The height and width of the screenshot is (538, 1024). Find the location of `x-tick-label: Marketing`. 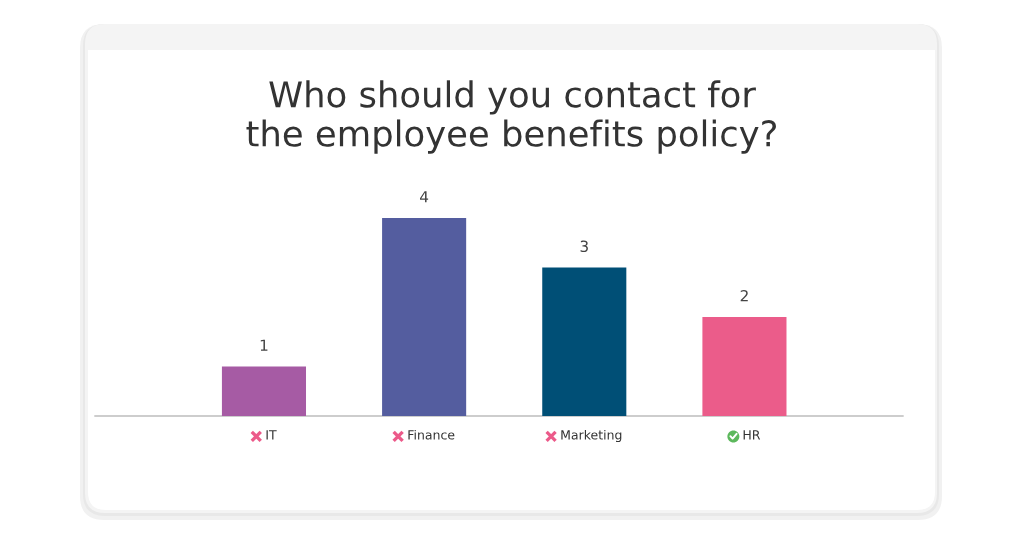

x-tick-label: Marketing is located at coordinates (591, 435).